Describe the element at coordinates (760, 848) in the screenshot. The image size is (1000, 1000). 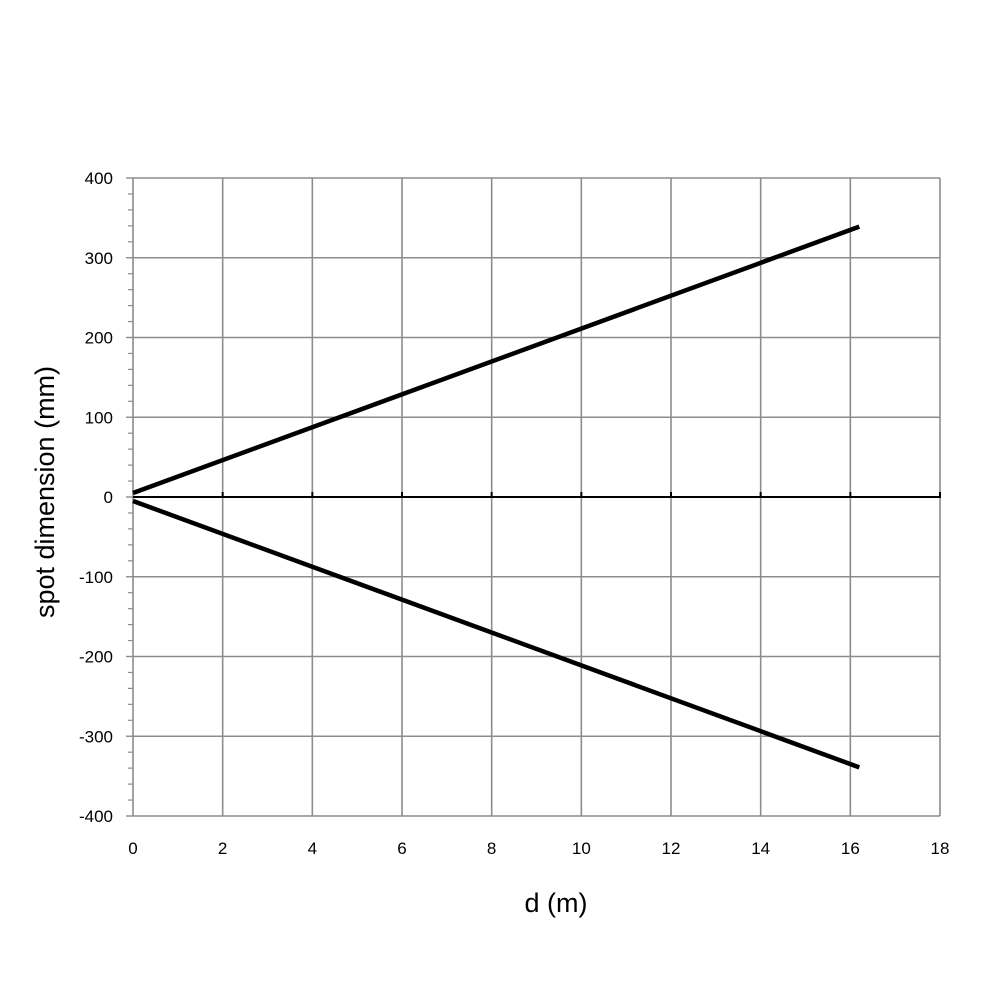
I see `x-tick-label: 14` at that location.